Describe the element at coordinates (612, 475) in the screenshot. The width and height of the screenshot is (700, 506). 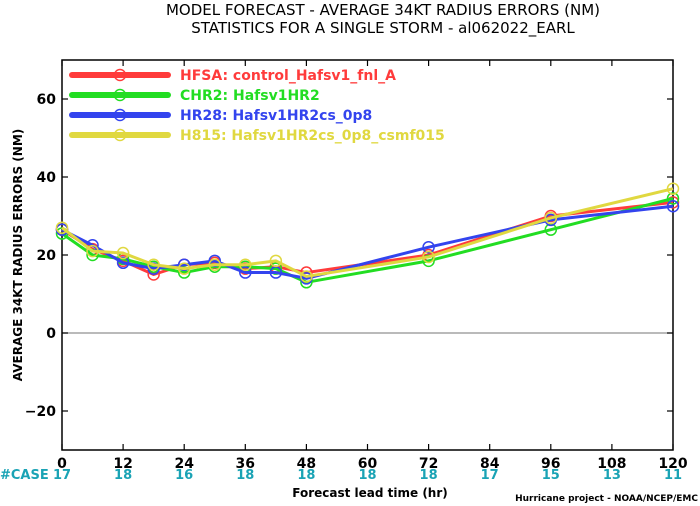
I see `case-count: 13` at that location.